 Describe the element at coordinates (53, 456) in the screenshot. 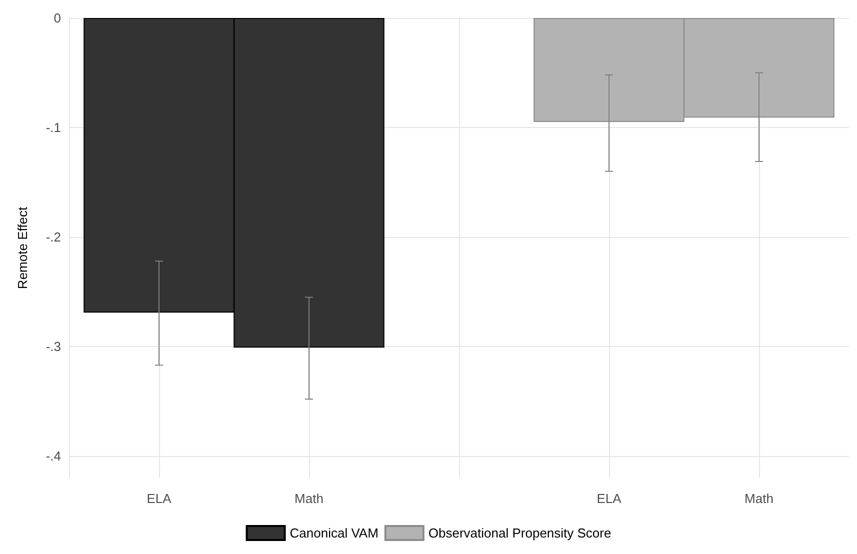

I see `y-tick-label: -.4` at that location.